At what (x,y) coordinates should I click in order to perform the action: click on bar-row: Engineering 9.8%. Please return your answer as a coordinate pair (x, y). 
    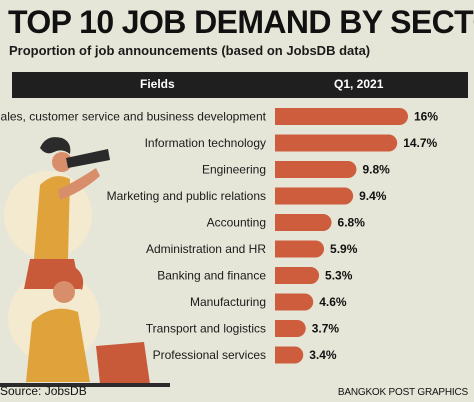
    Looking at the image, I should click on (296, 169).